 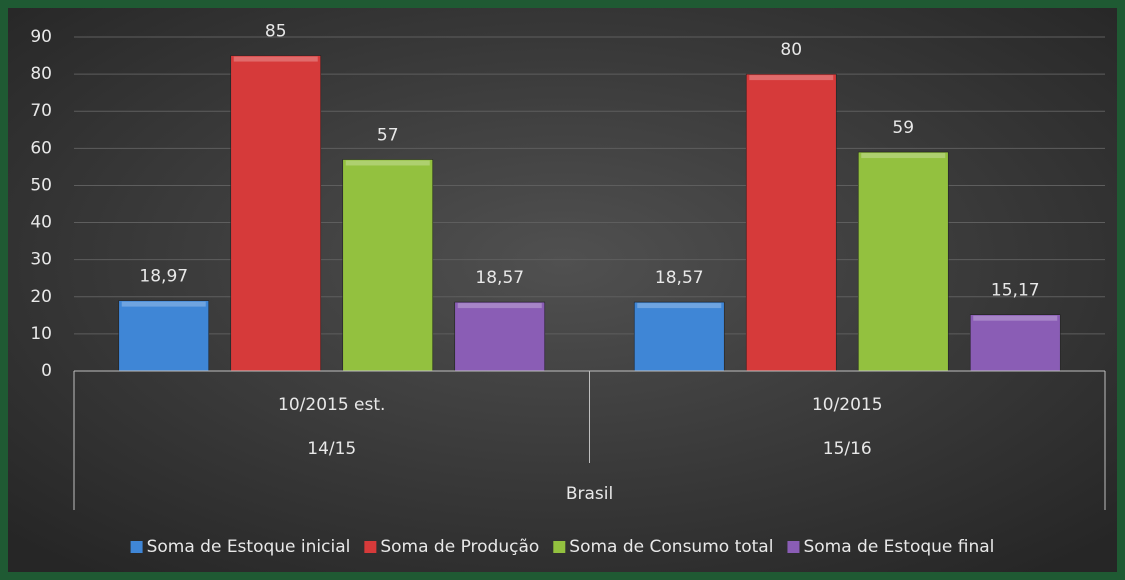 What do you see at coordinates (388, 135) in the screenshot?
I see `data-label: 57` at bounding box center [388, 135].